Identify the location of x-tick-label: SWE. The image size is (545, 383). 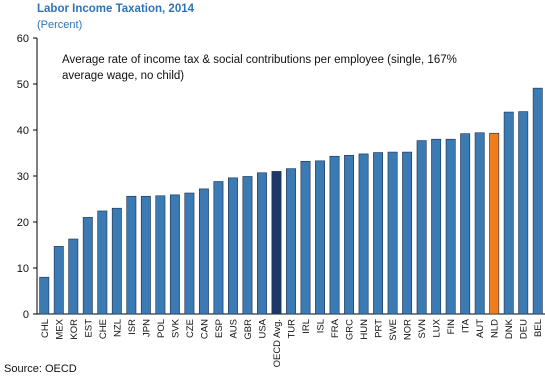
(393, 330).